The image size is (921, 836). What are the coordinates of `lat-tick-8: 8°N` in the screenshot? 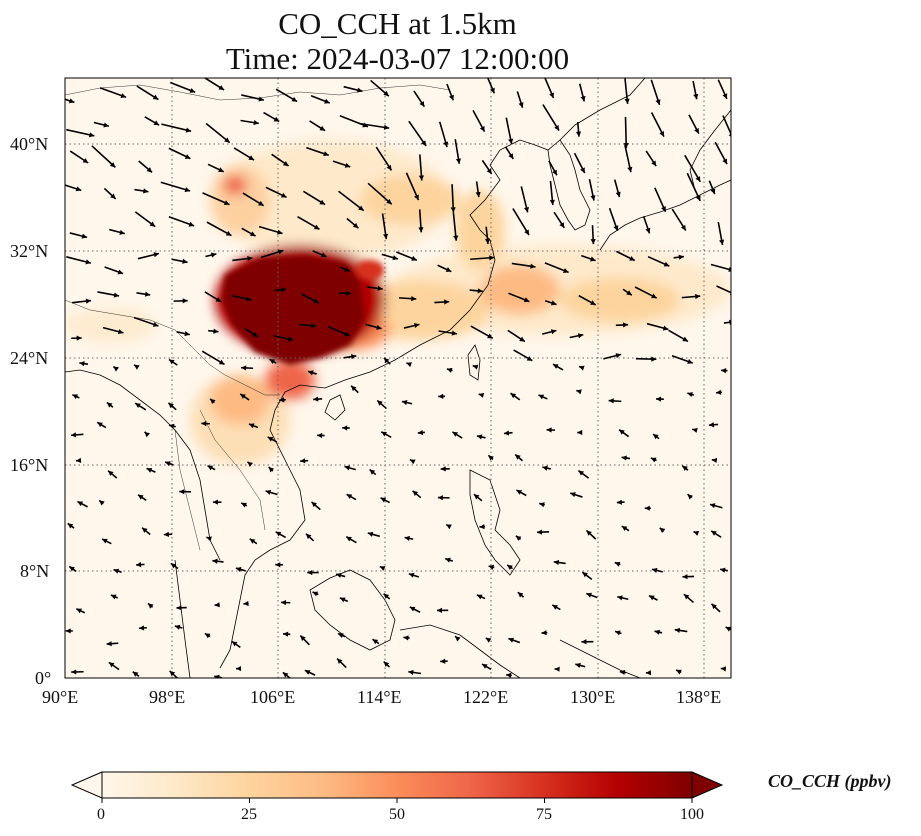 It's located at (35, 571).